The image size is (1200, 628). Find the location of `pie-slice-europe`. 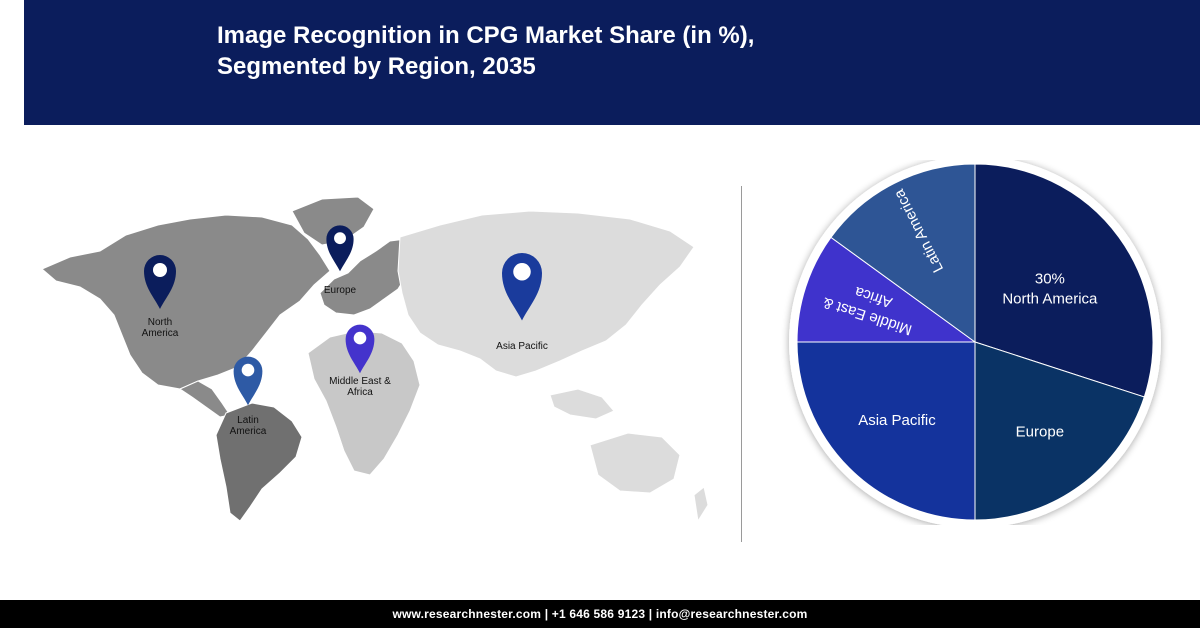

pie-slice-europe is located at coordinates (1059, 431).